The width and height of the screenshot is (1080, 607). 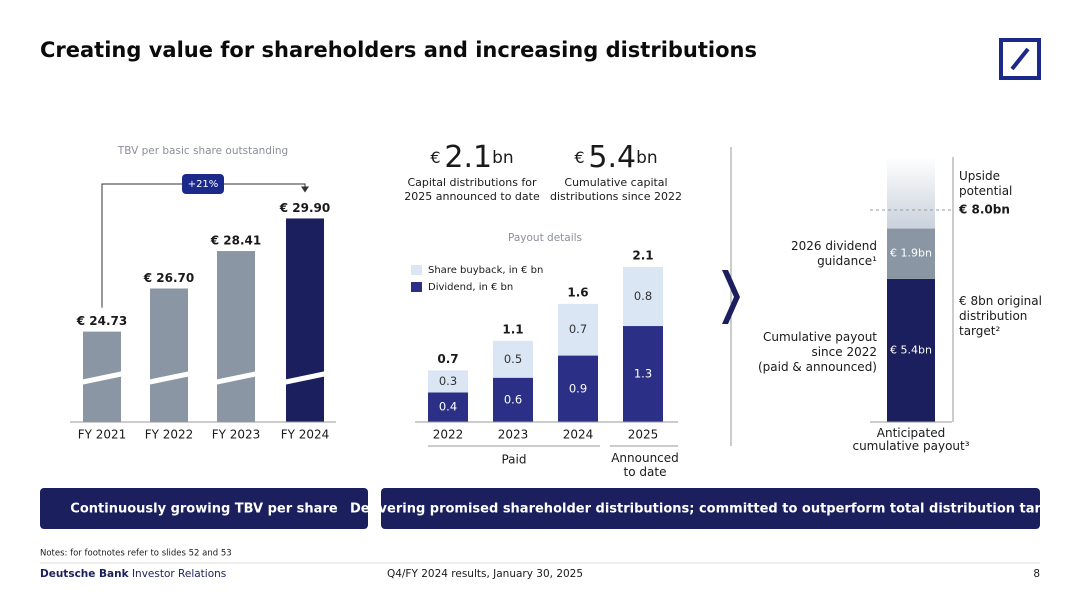 I want to click on segment-label: 0.5, so click(x=513, y=359).